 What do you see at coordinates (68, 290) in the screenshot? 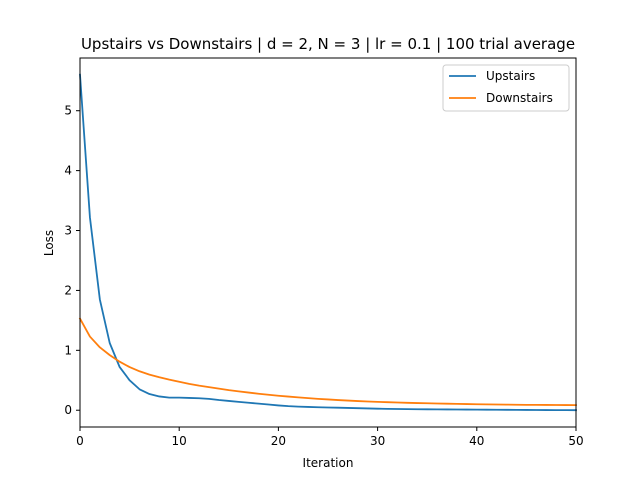
I see `y-tick-label: 2` at bounding box center [68, 290].